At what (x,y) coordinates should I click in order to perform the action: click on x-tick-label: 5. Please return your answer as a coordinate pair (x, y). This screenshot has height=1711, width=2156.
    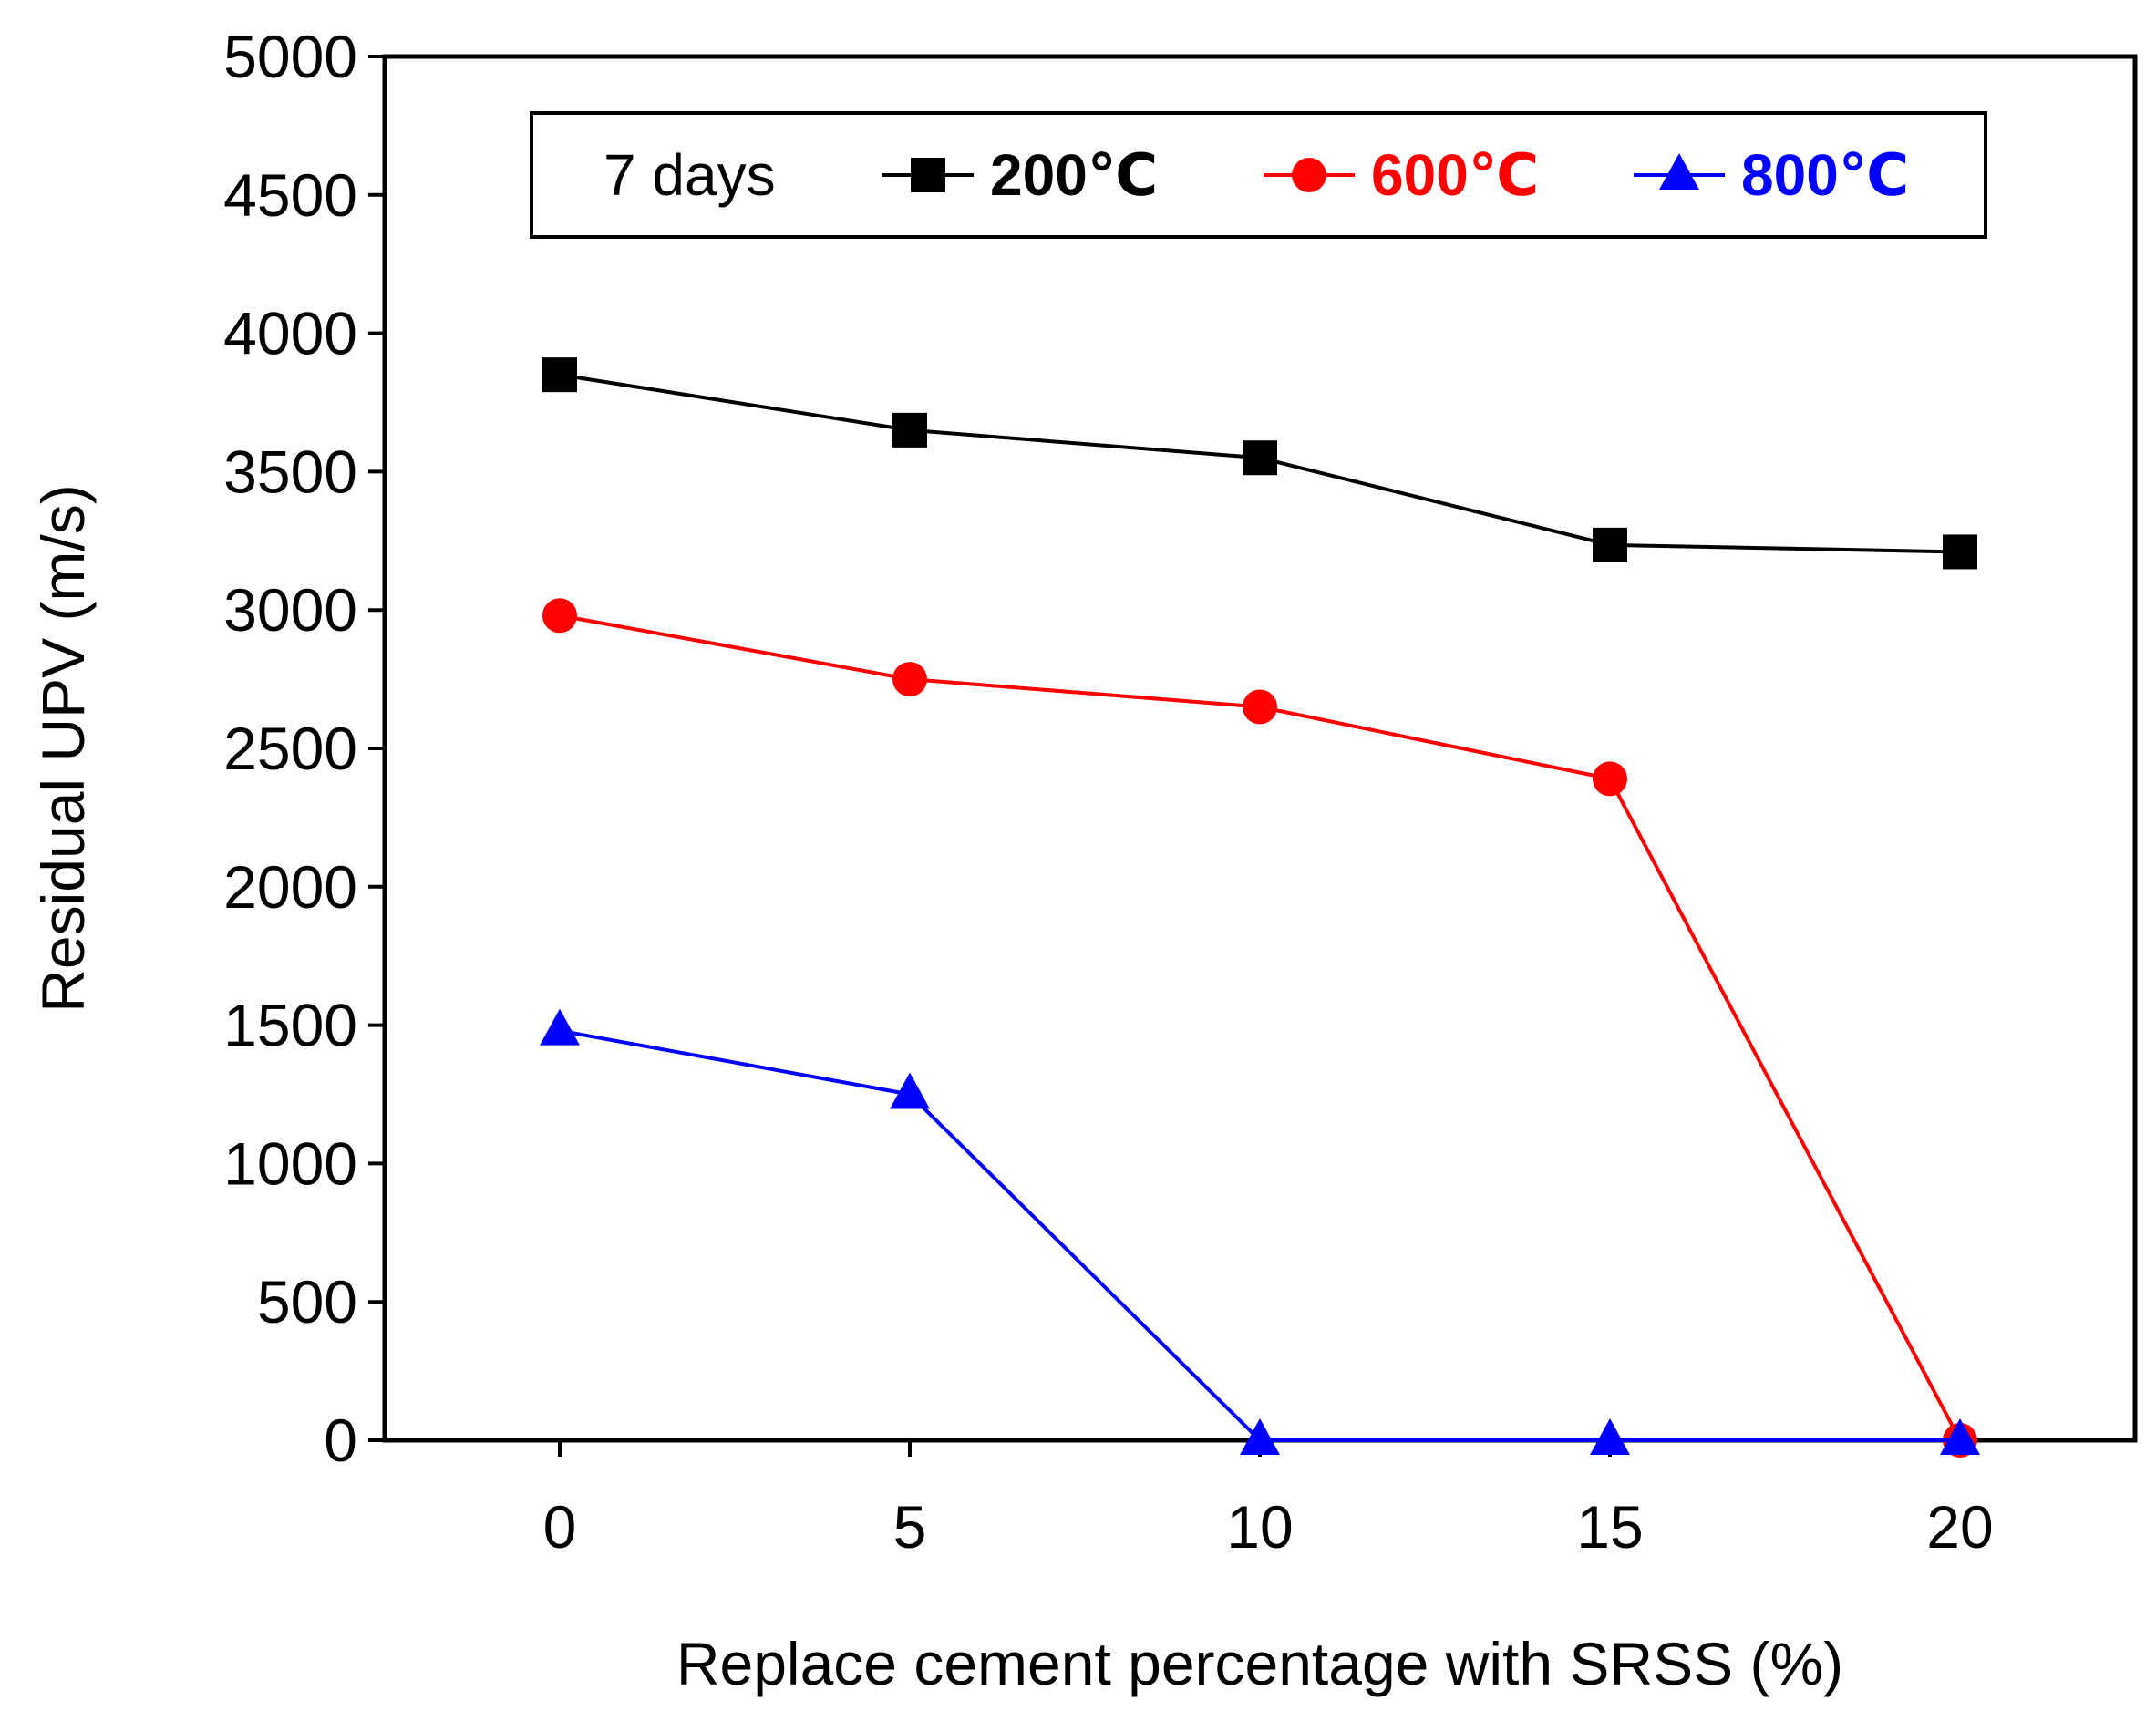
    Looking at the image, I should click on (910, 1527).